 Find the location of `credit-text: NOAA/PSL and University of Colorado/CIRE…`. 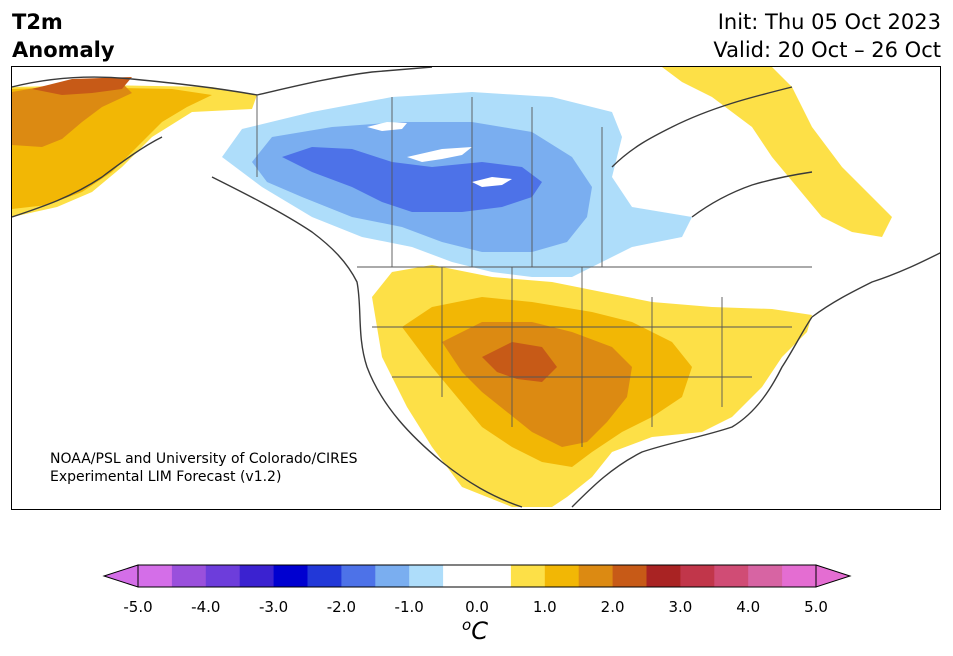

credit-text: NOAA/PSL and University of Colorado/CIRE… is located at coordinates (204, 468).